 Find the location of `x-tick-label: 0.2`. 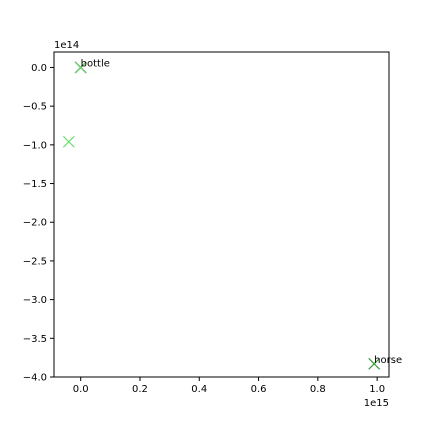

x-tick-label: 0.2 is located at coordinates (140, 389).